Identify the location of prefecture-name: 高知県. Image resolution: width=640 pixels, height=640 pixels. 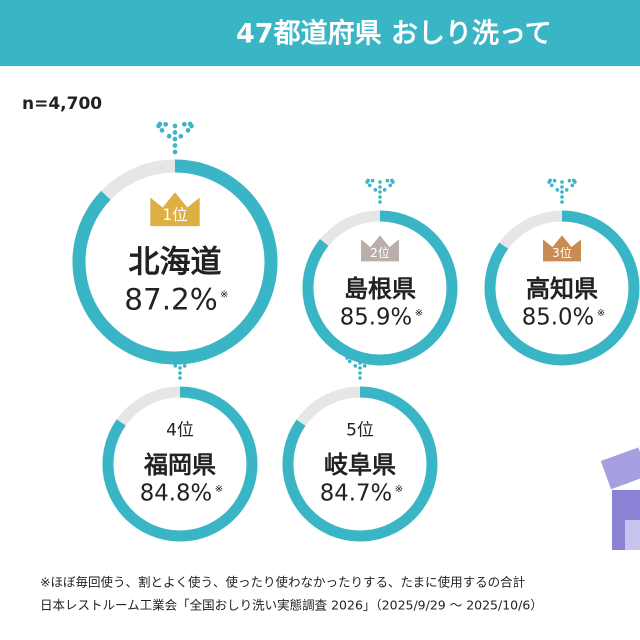
(562, 289).